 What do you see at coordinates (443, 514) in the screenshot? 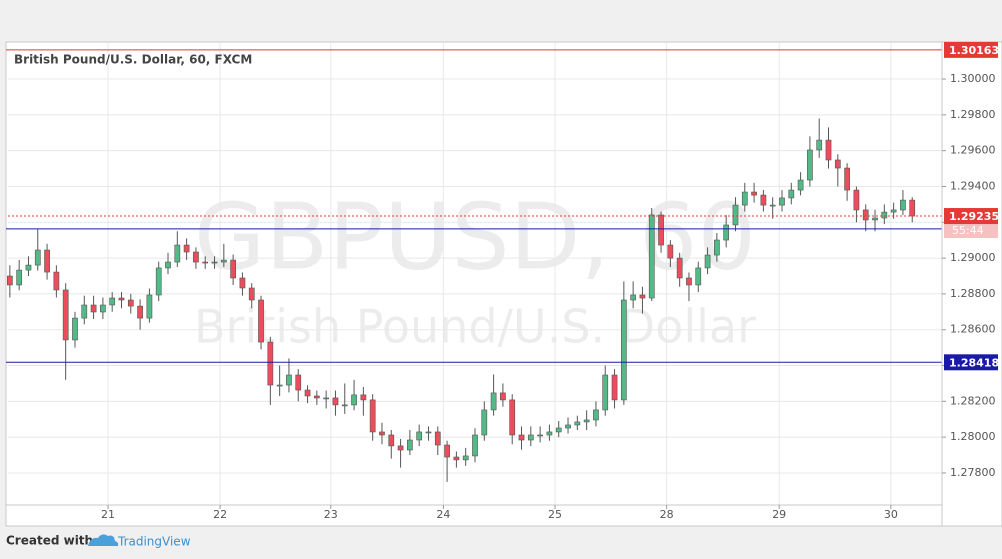
I see `x-tick-label: 24` at bounding box center [443, 514].